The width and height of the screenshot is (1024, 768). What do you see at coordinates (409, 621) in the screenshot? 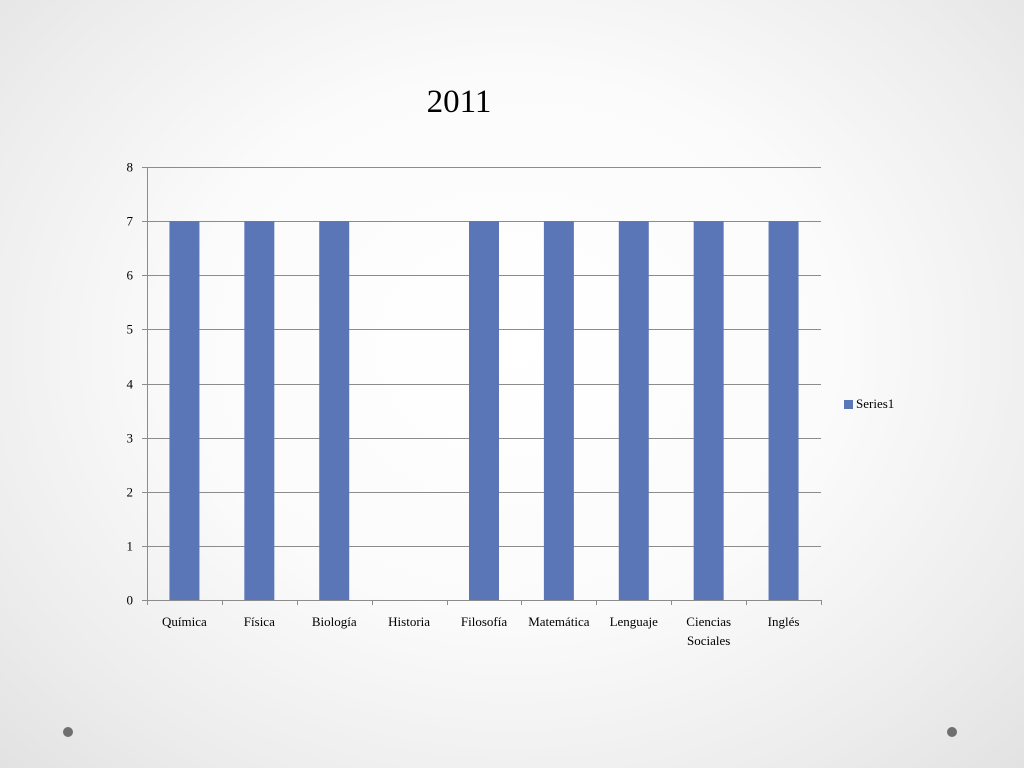
I see `x-tick-label-3: Historia` at bounding box center [409, 621].